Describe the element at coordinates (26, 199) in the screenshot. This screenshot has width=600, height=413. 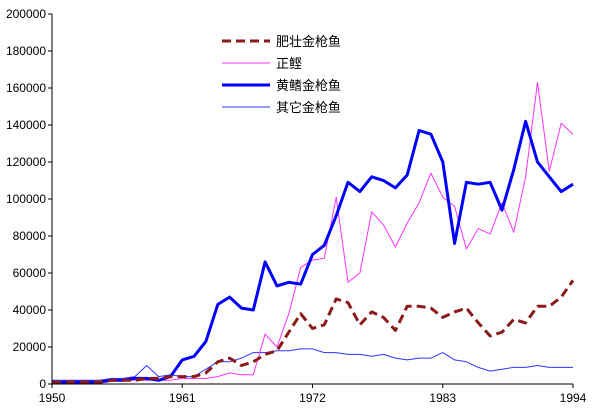
I see `y-tick-label: 100000` at that location.